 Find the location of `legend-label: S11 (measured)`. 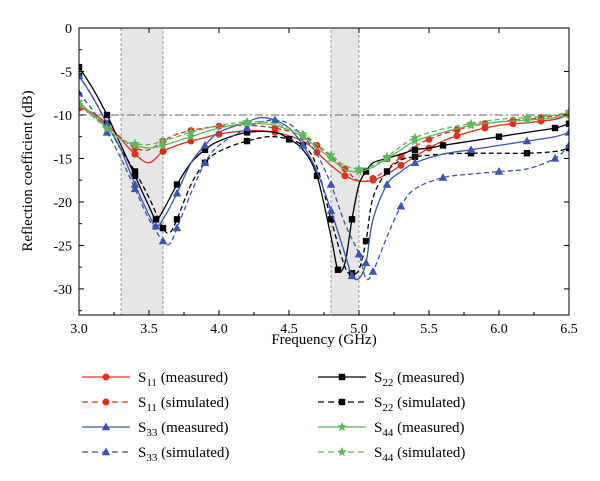

legend-label: S11 (measured) is located at coordinates (183, 379).